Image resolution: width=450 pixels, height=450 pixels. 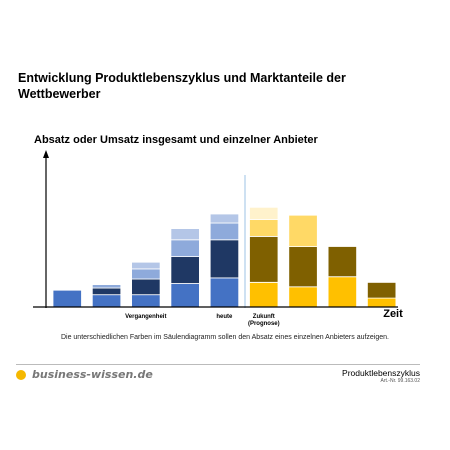 I want to click on brand-logo: business-wissen.de, so click(x=84, y=374).